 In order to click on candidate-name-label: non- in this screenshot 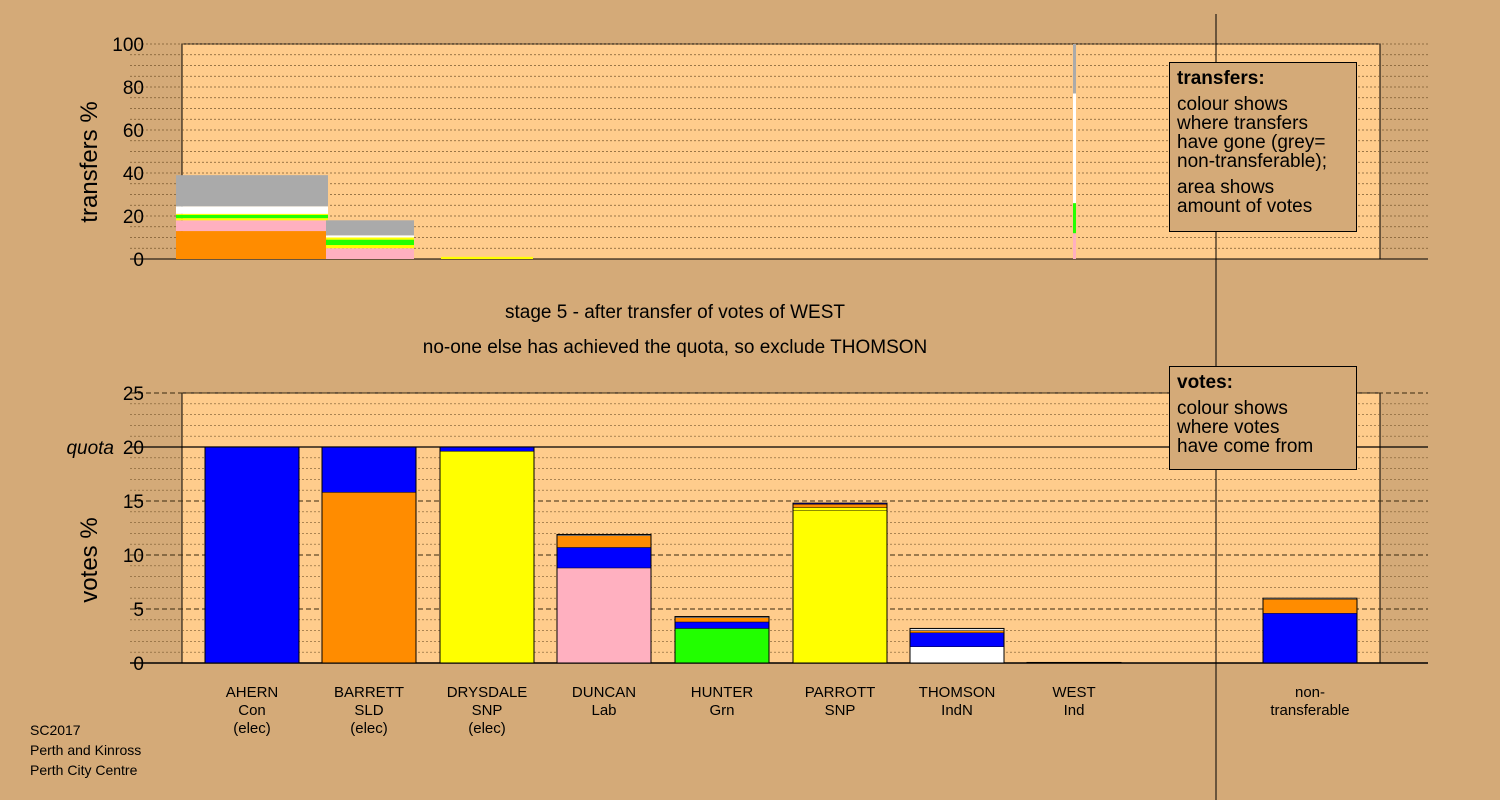, I will do `click(1310, 692)`.